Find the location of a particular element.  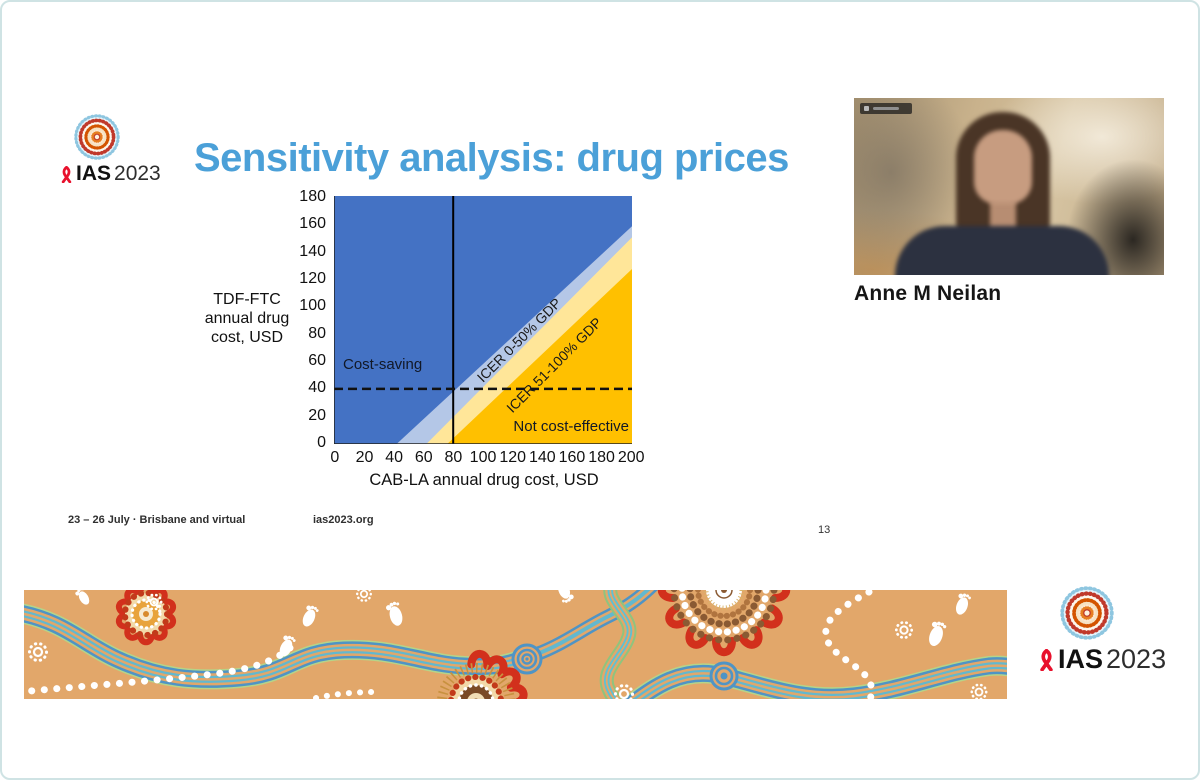

x-tick-label: 80 is located at coordinates (453, 457).